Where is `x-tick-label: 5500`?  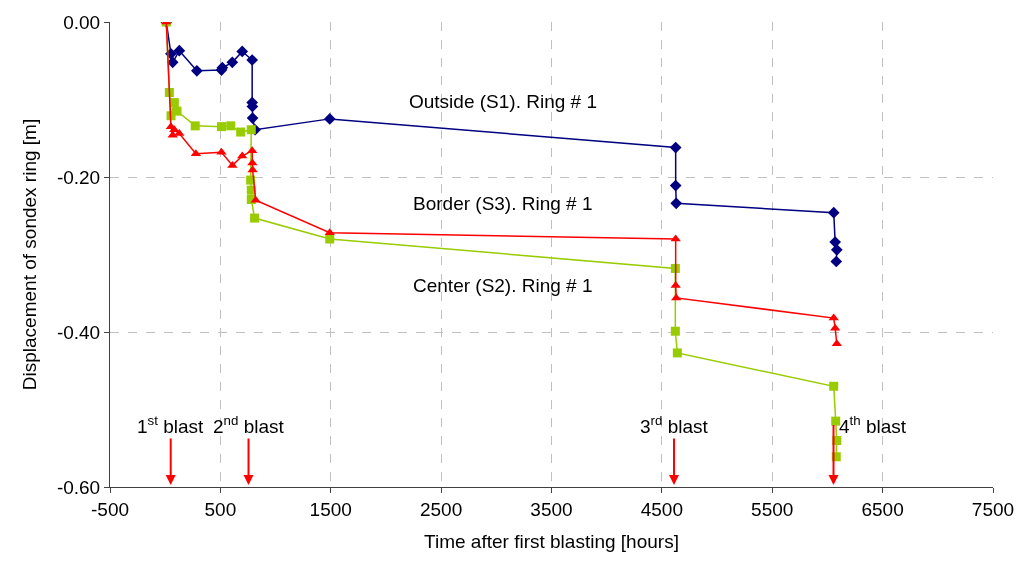 x-tick-label: 5500 is located at coordinates (772, 509).